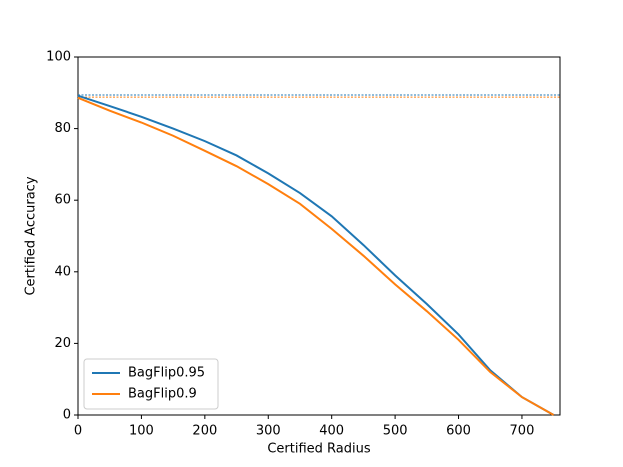 The image size is (623, 467). Describe the element at coordinates (522, 431) in the screenshot. I see `x-tick-label: 700` at that location.